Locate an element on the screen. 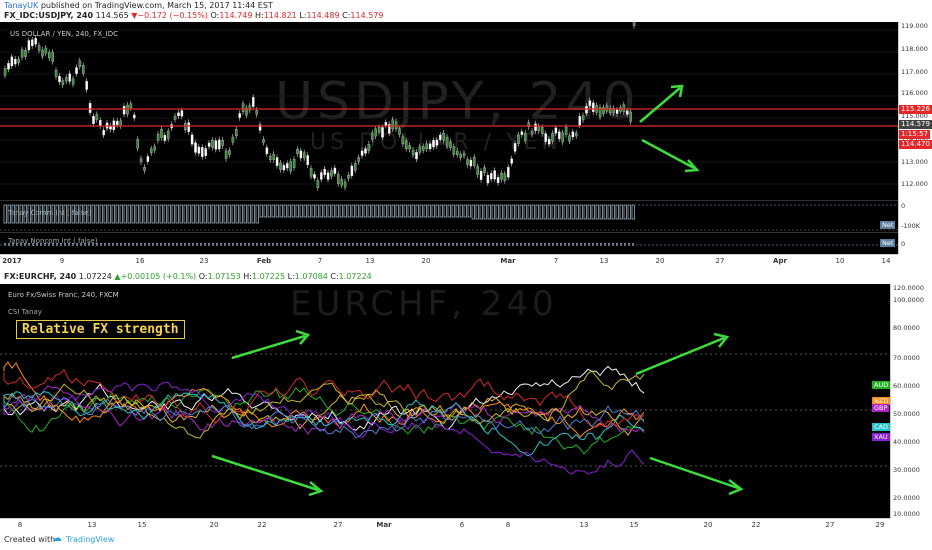 The width and height of the screenshot is (932, 550). relative-fx-strength-annotation: Relative FX strength is located at coordinates (100, 329).